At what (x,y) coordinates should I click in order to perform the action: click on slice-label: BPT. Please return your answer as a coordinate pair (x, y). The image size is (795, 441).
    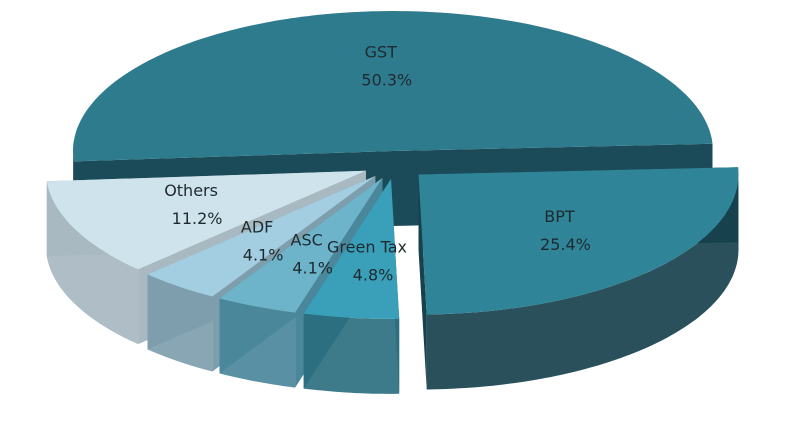
    Looking at the image, I should click on (559, 216).